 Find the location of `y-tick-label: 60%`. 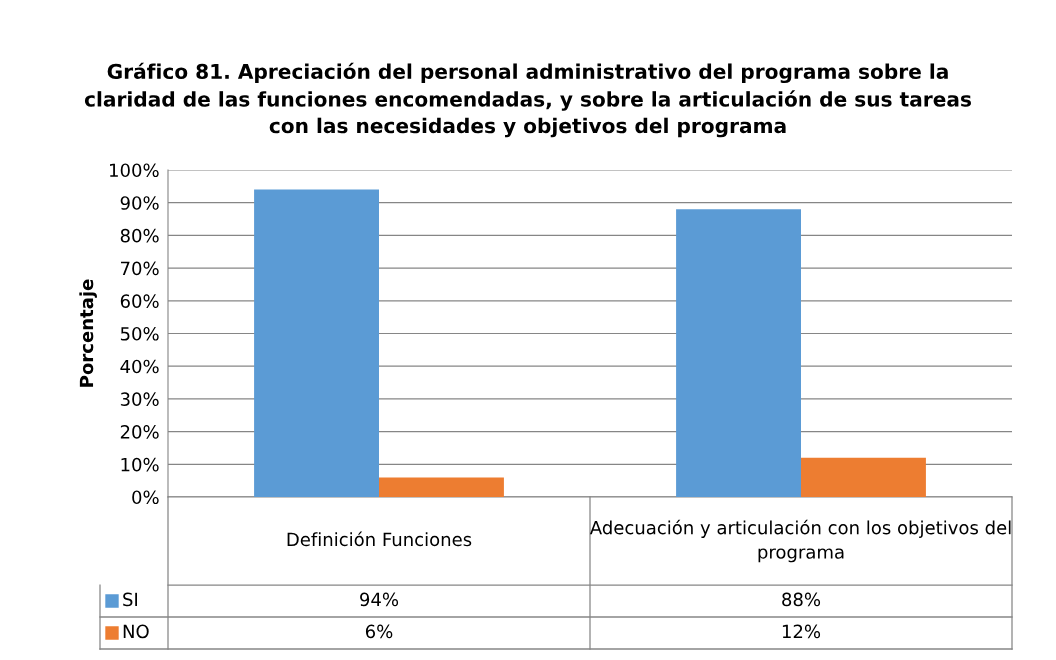

y-tick-label: 60% is located at coordinates (139, 301).